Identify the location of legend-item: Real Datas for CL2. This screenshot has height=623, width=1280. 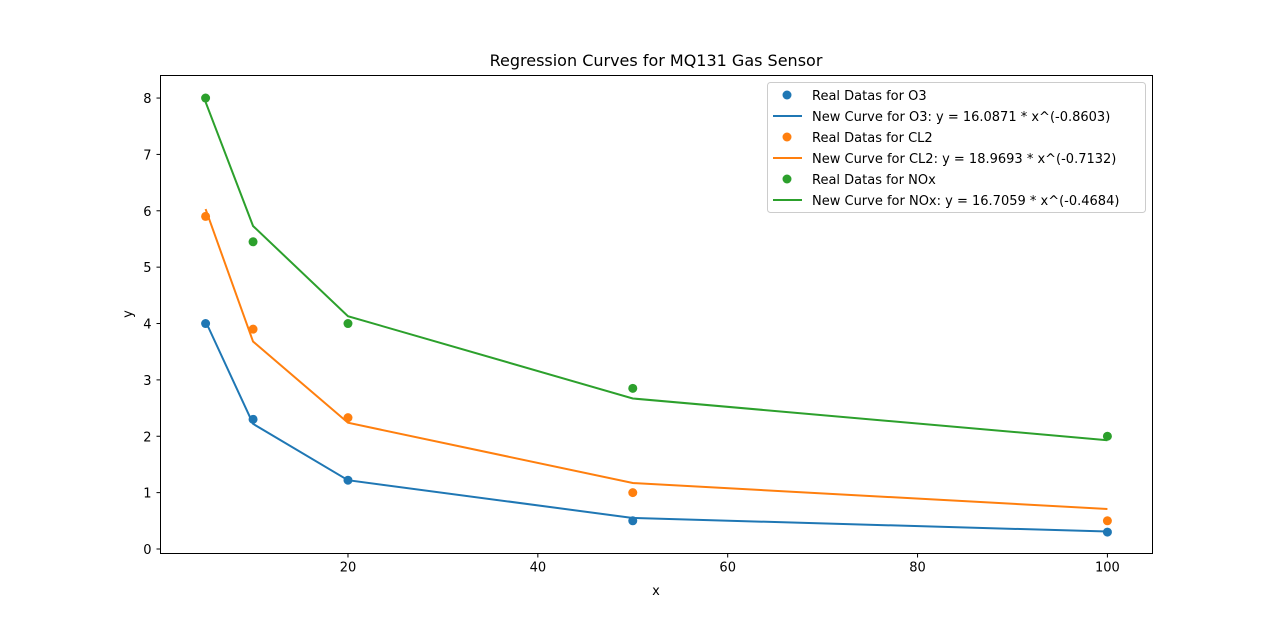
(857, 138).